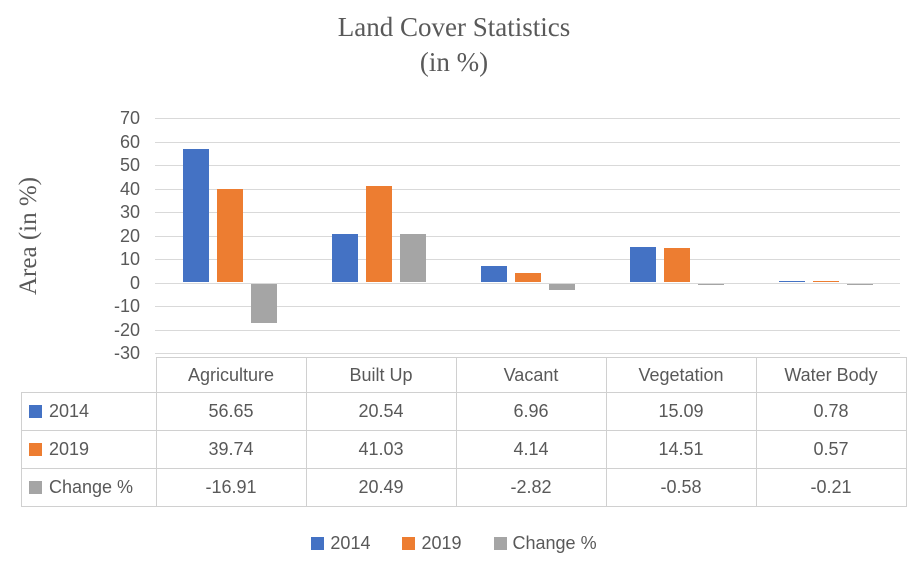  Describe the element at coordinates (344, 258) in the screenshot. I see `bar-2014-built-up` at that location.